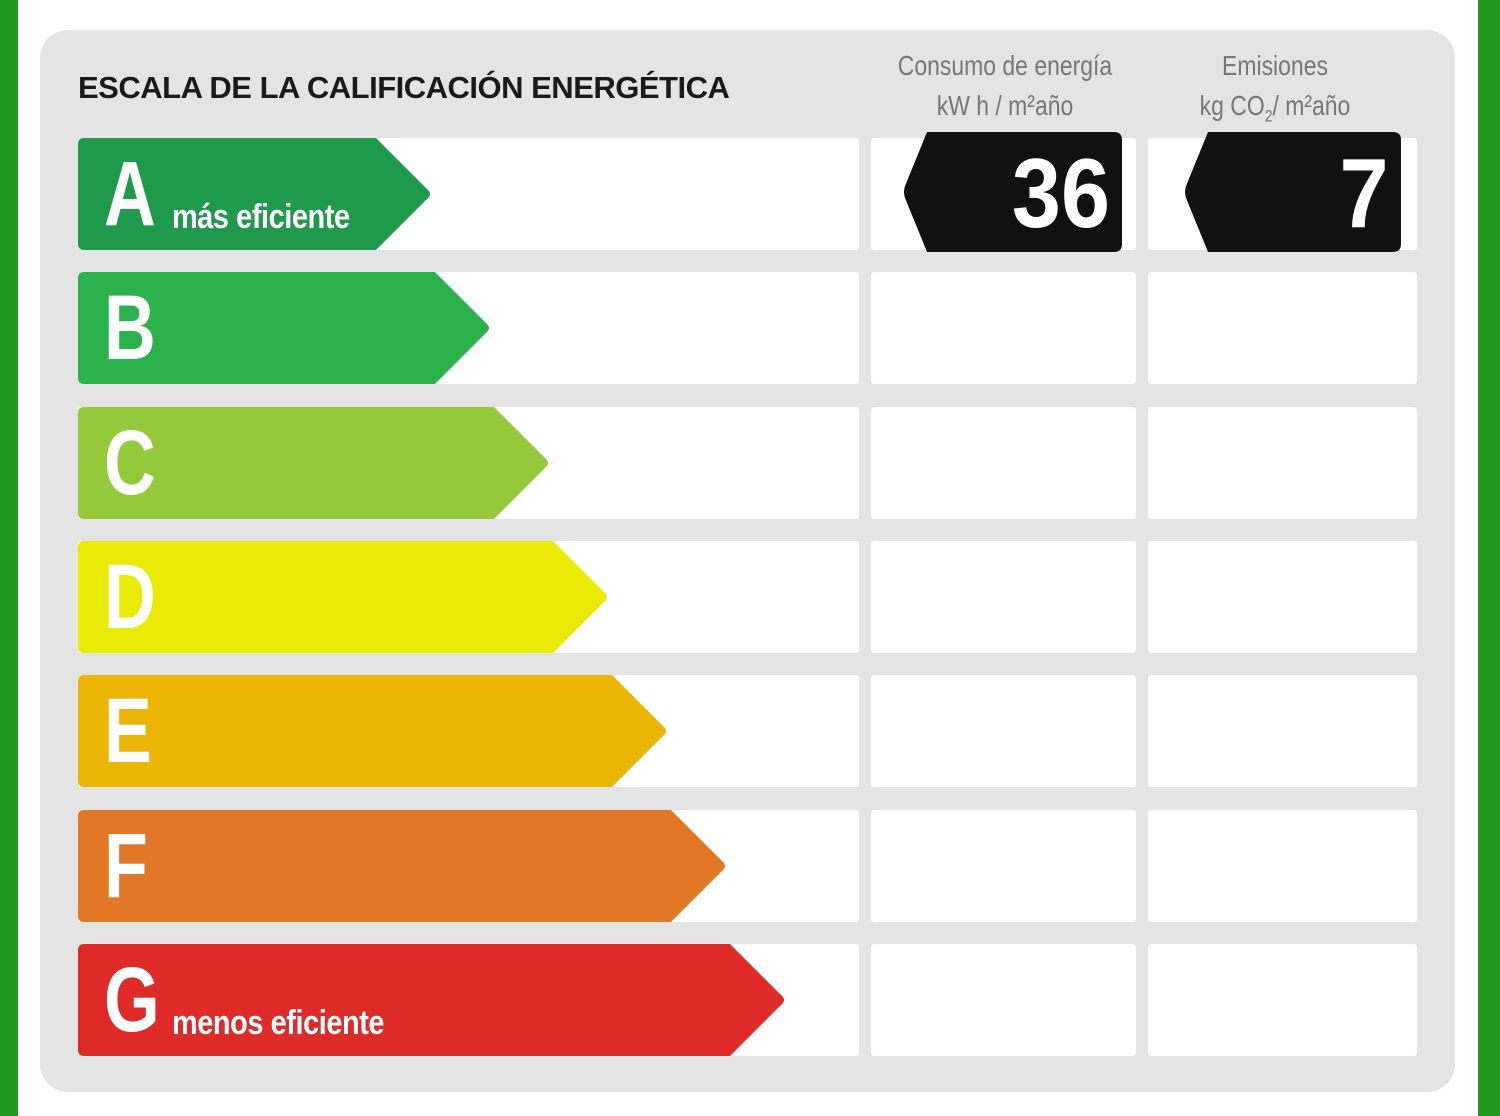 This screenshot has height=1116, width=1500. What do you see at coordinates (1003, 463) in the screenshot?
I see `energy-track-row-c` at bounding box center [1003, 463].